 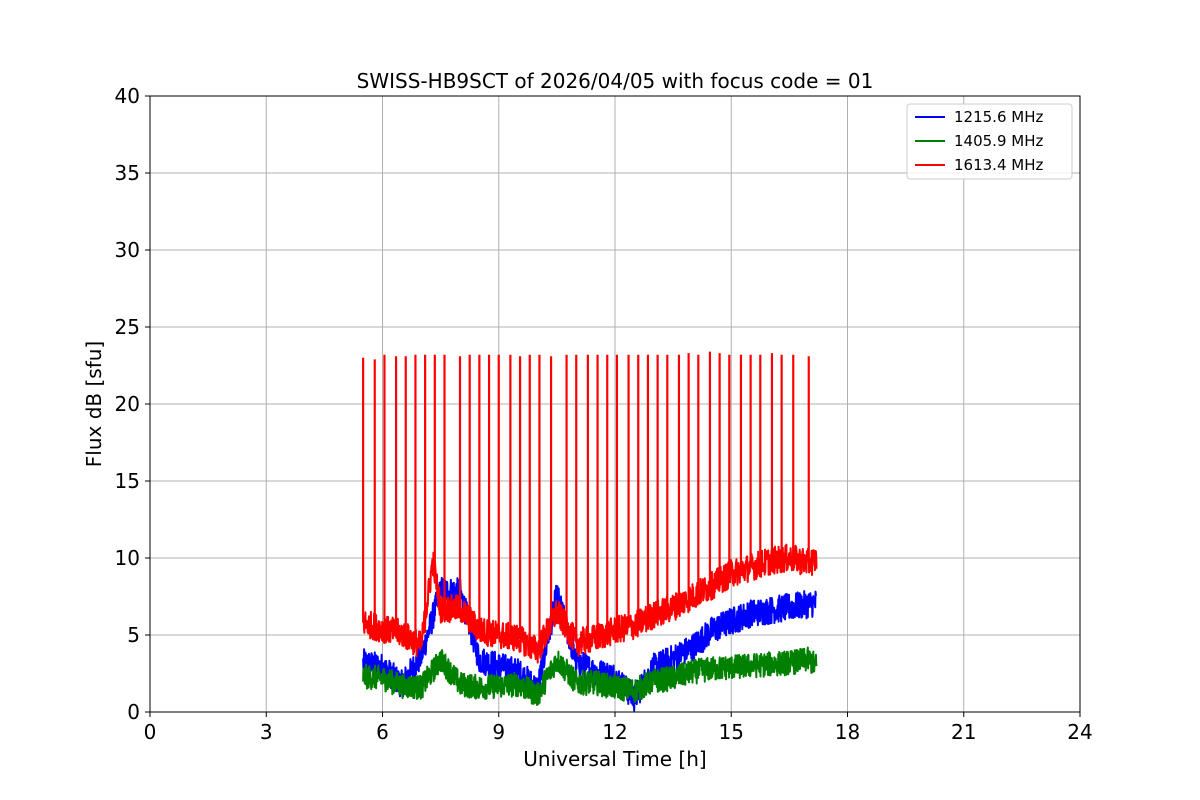 What do you see at coordinates (963, 732) in the screenshot?
I see `x-tick-label: 21` at bounding box center [963, 732].